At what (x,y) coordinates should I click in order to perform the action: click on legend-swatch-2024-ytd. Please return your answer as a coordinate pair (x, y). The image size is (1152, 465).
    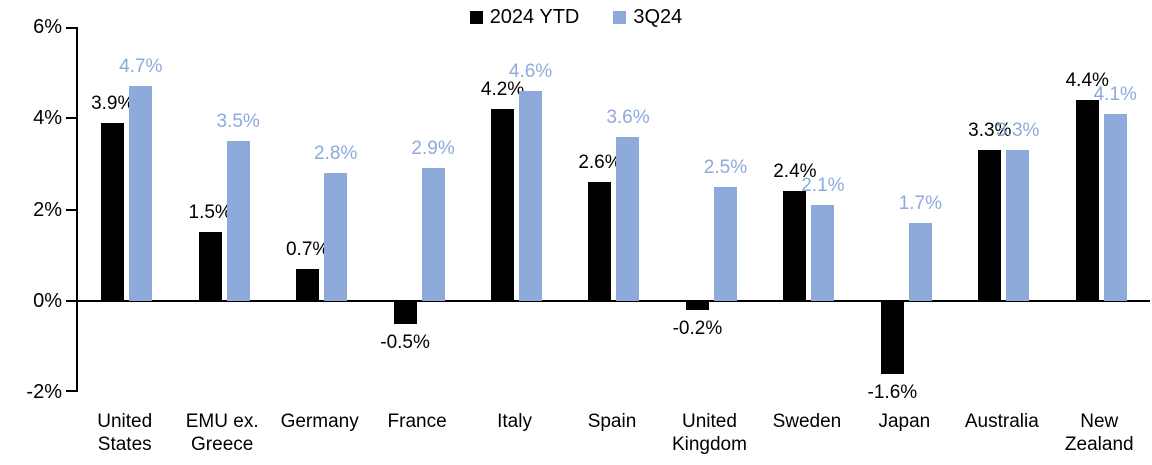
    Looking at the image, I should click on (476, 17).